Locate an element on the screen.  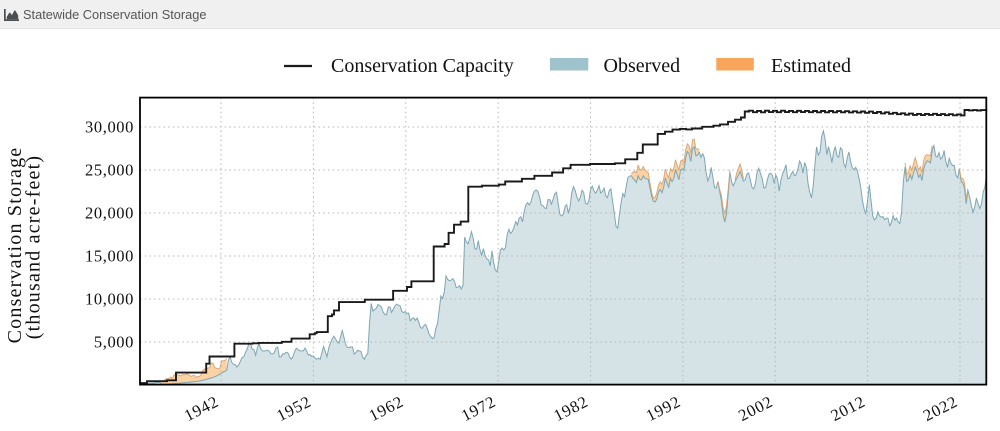
svg-text: 25,000 is located at coordinates (109, 170).